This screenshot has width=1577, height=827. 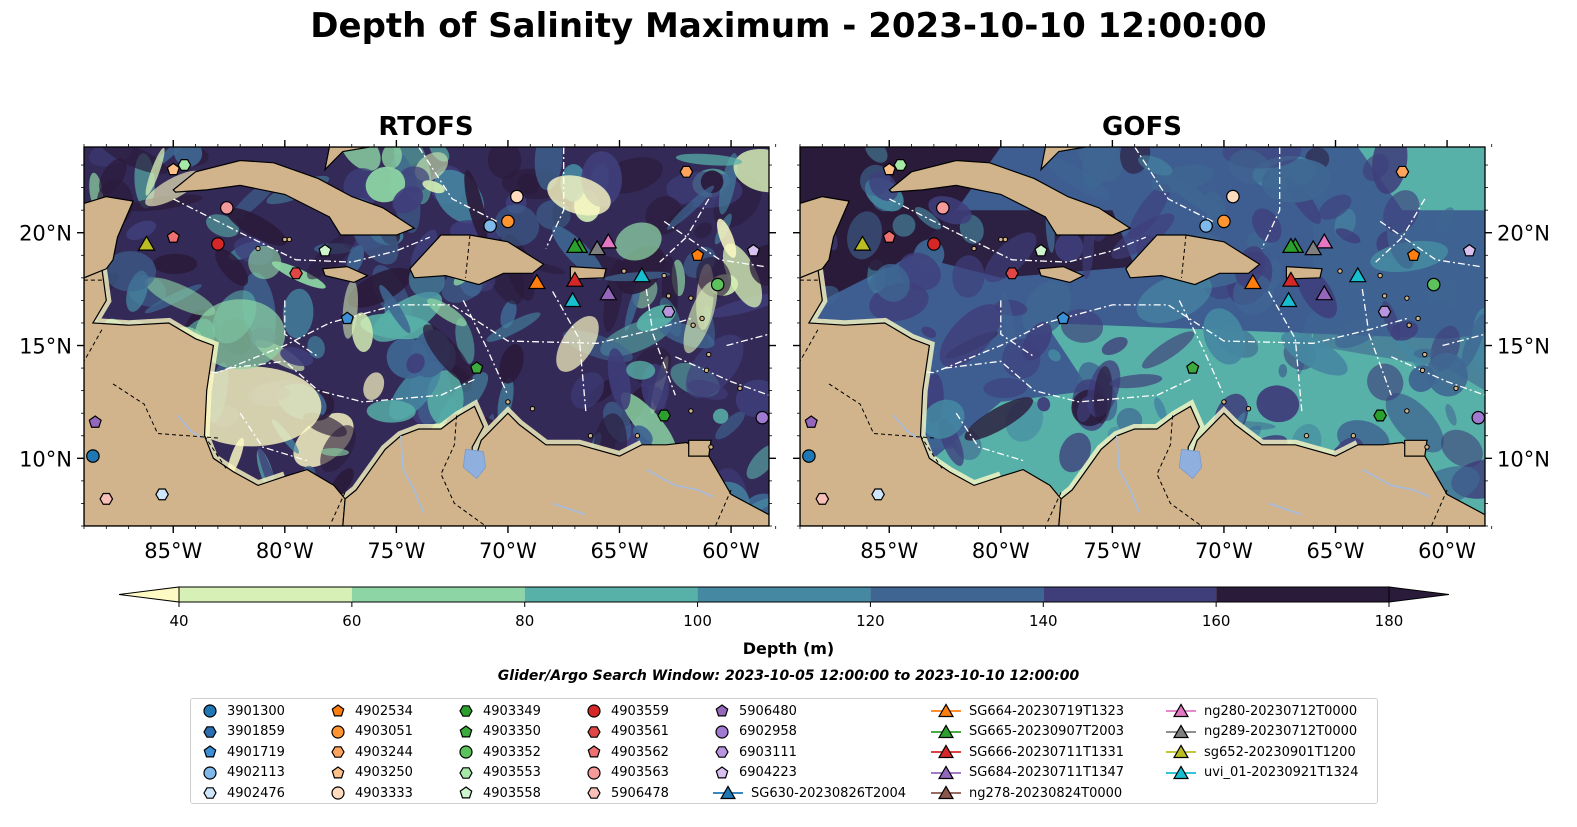 I want to click on colorbar-under-arrow, so click(x=149, y=594).